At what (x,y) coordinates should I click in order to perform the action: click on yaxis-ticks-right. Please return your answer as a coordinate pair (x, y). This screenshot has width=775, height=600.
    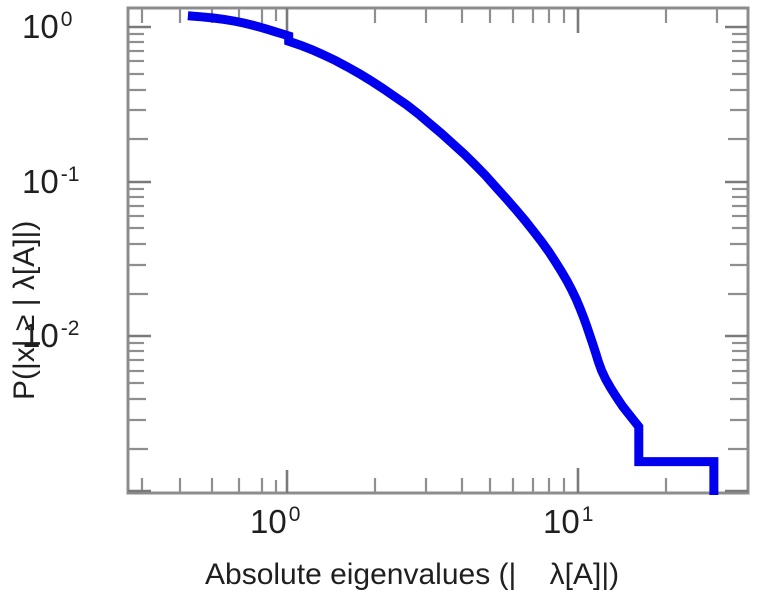
    Looking at the image, I should click on (736, 259).